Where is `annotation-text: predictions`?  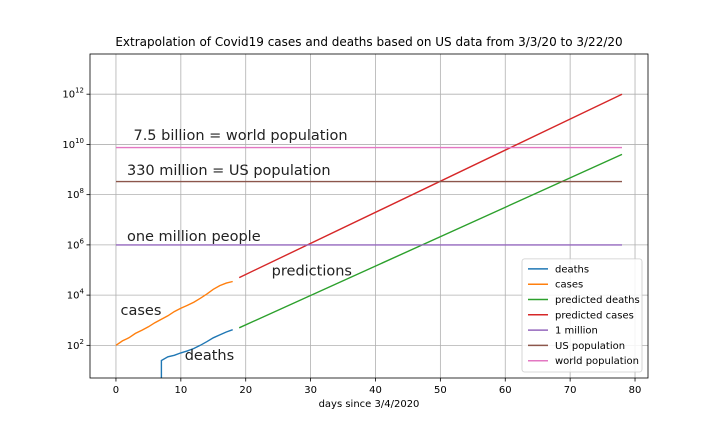
annotation-text: predictions is located at coordinates (312, 272).